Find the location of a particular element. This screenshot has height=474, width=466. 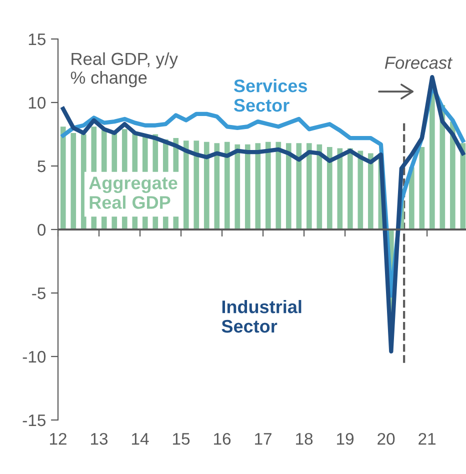

text: Industrial Sector is located at coordinates (262, 316).